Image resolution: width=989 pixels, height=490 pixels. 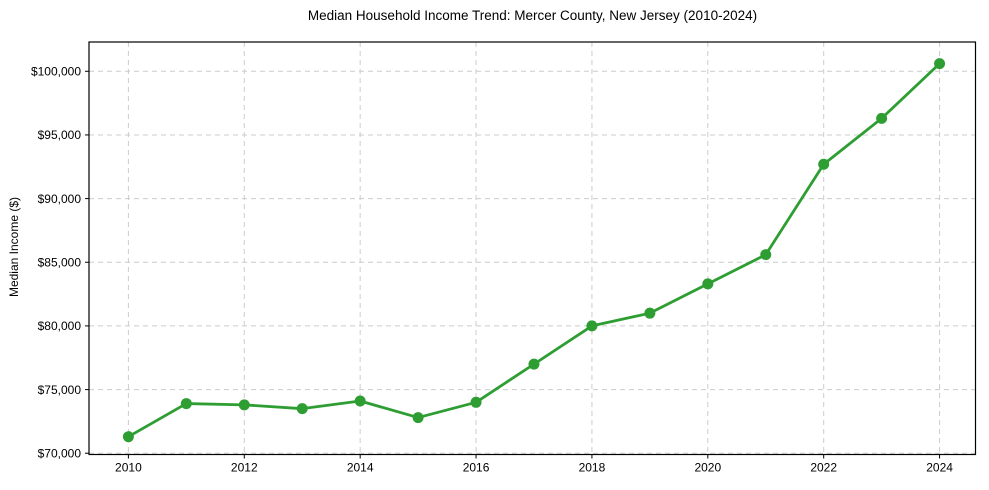 What do you see at coordinates (56, 71) in the screenshot?
I see `y-tick-label: $100,000` at bounding box center [56, 71].